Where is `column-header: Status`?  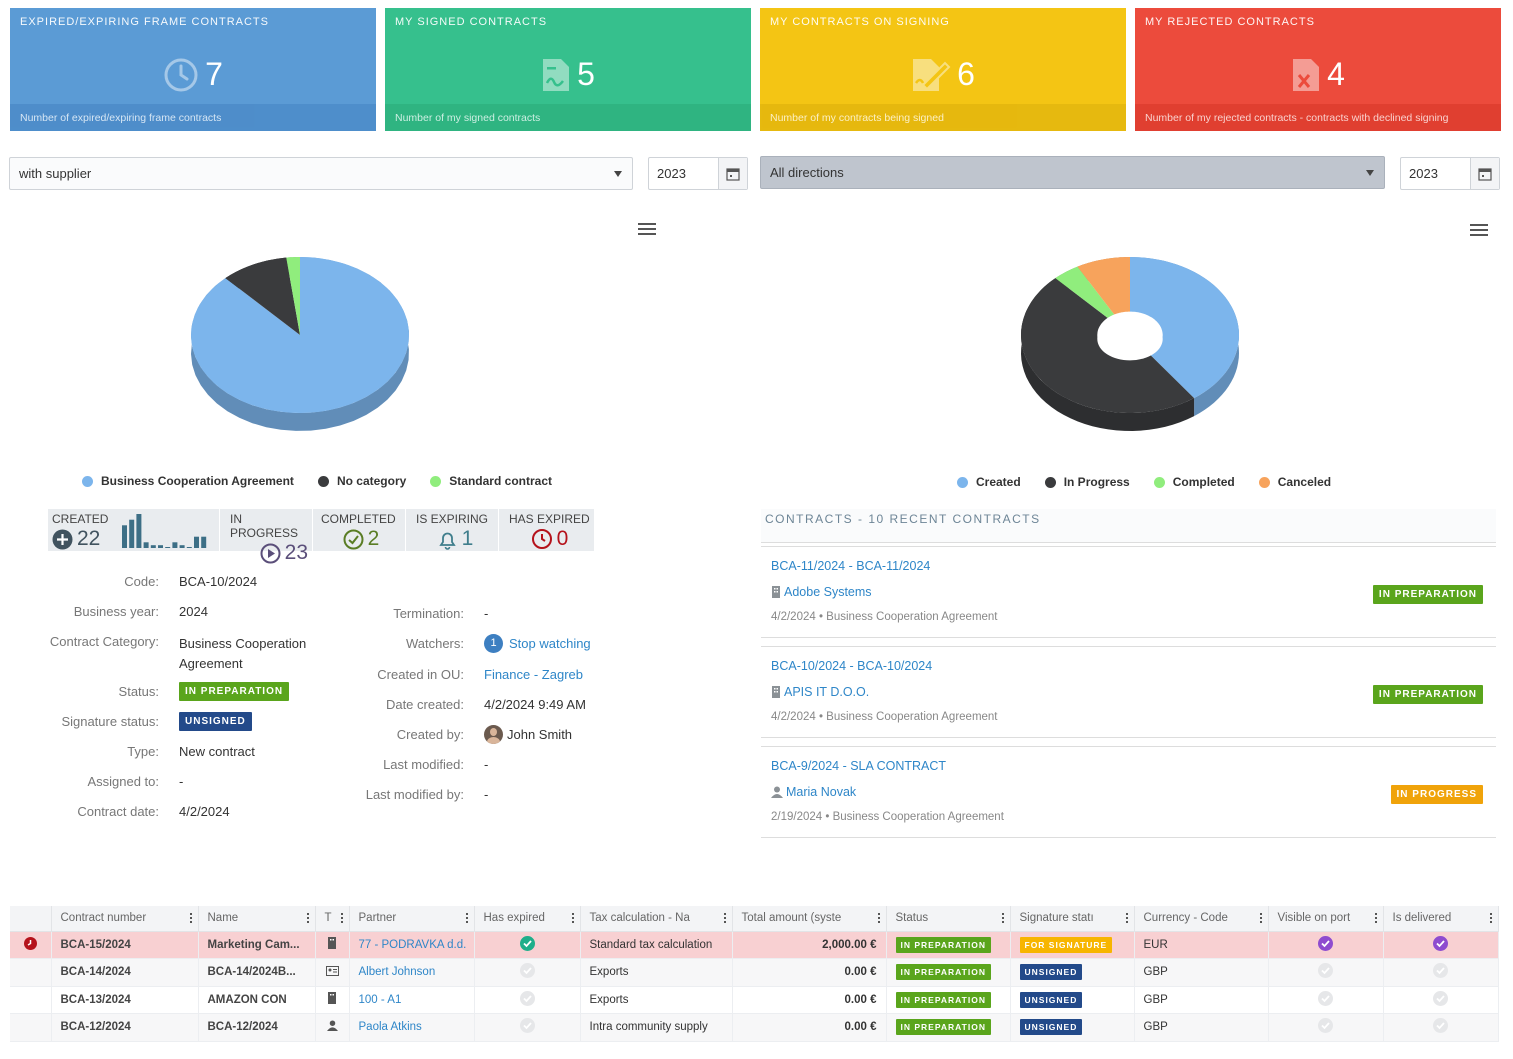 column-header: Status is located at coordinates (948, 919).